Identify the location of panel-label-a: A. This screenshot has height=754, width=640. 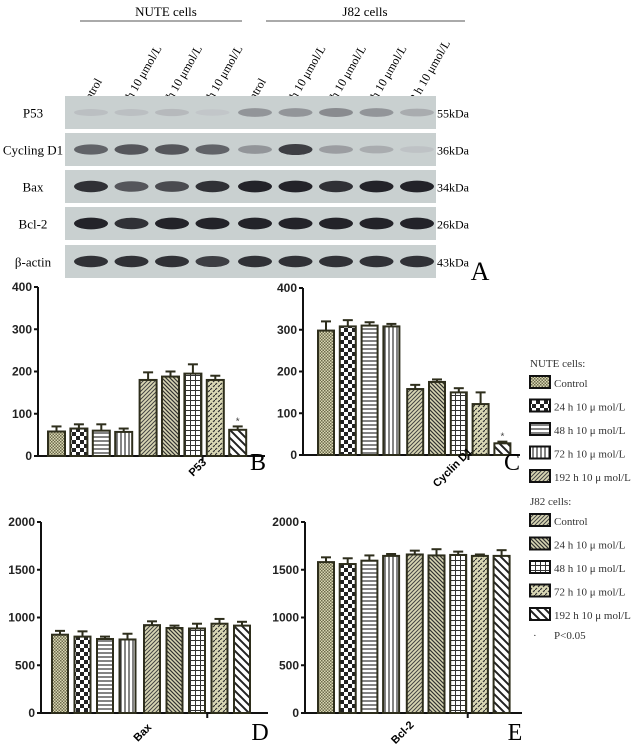
(480, 271).